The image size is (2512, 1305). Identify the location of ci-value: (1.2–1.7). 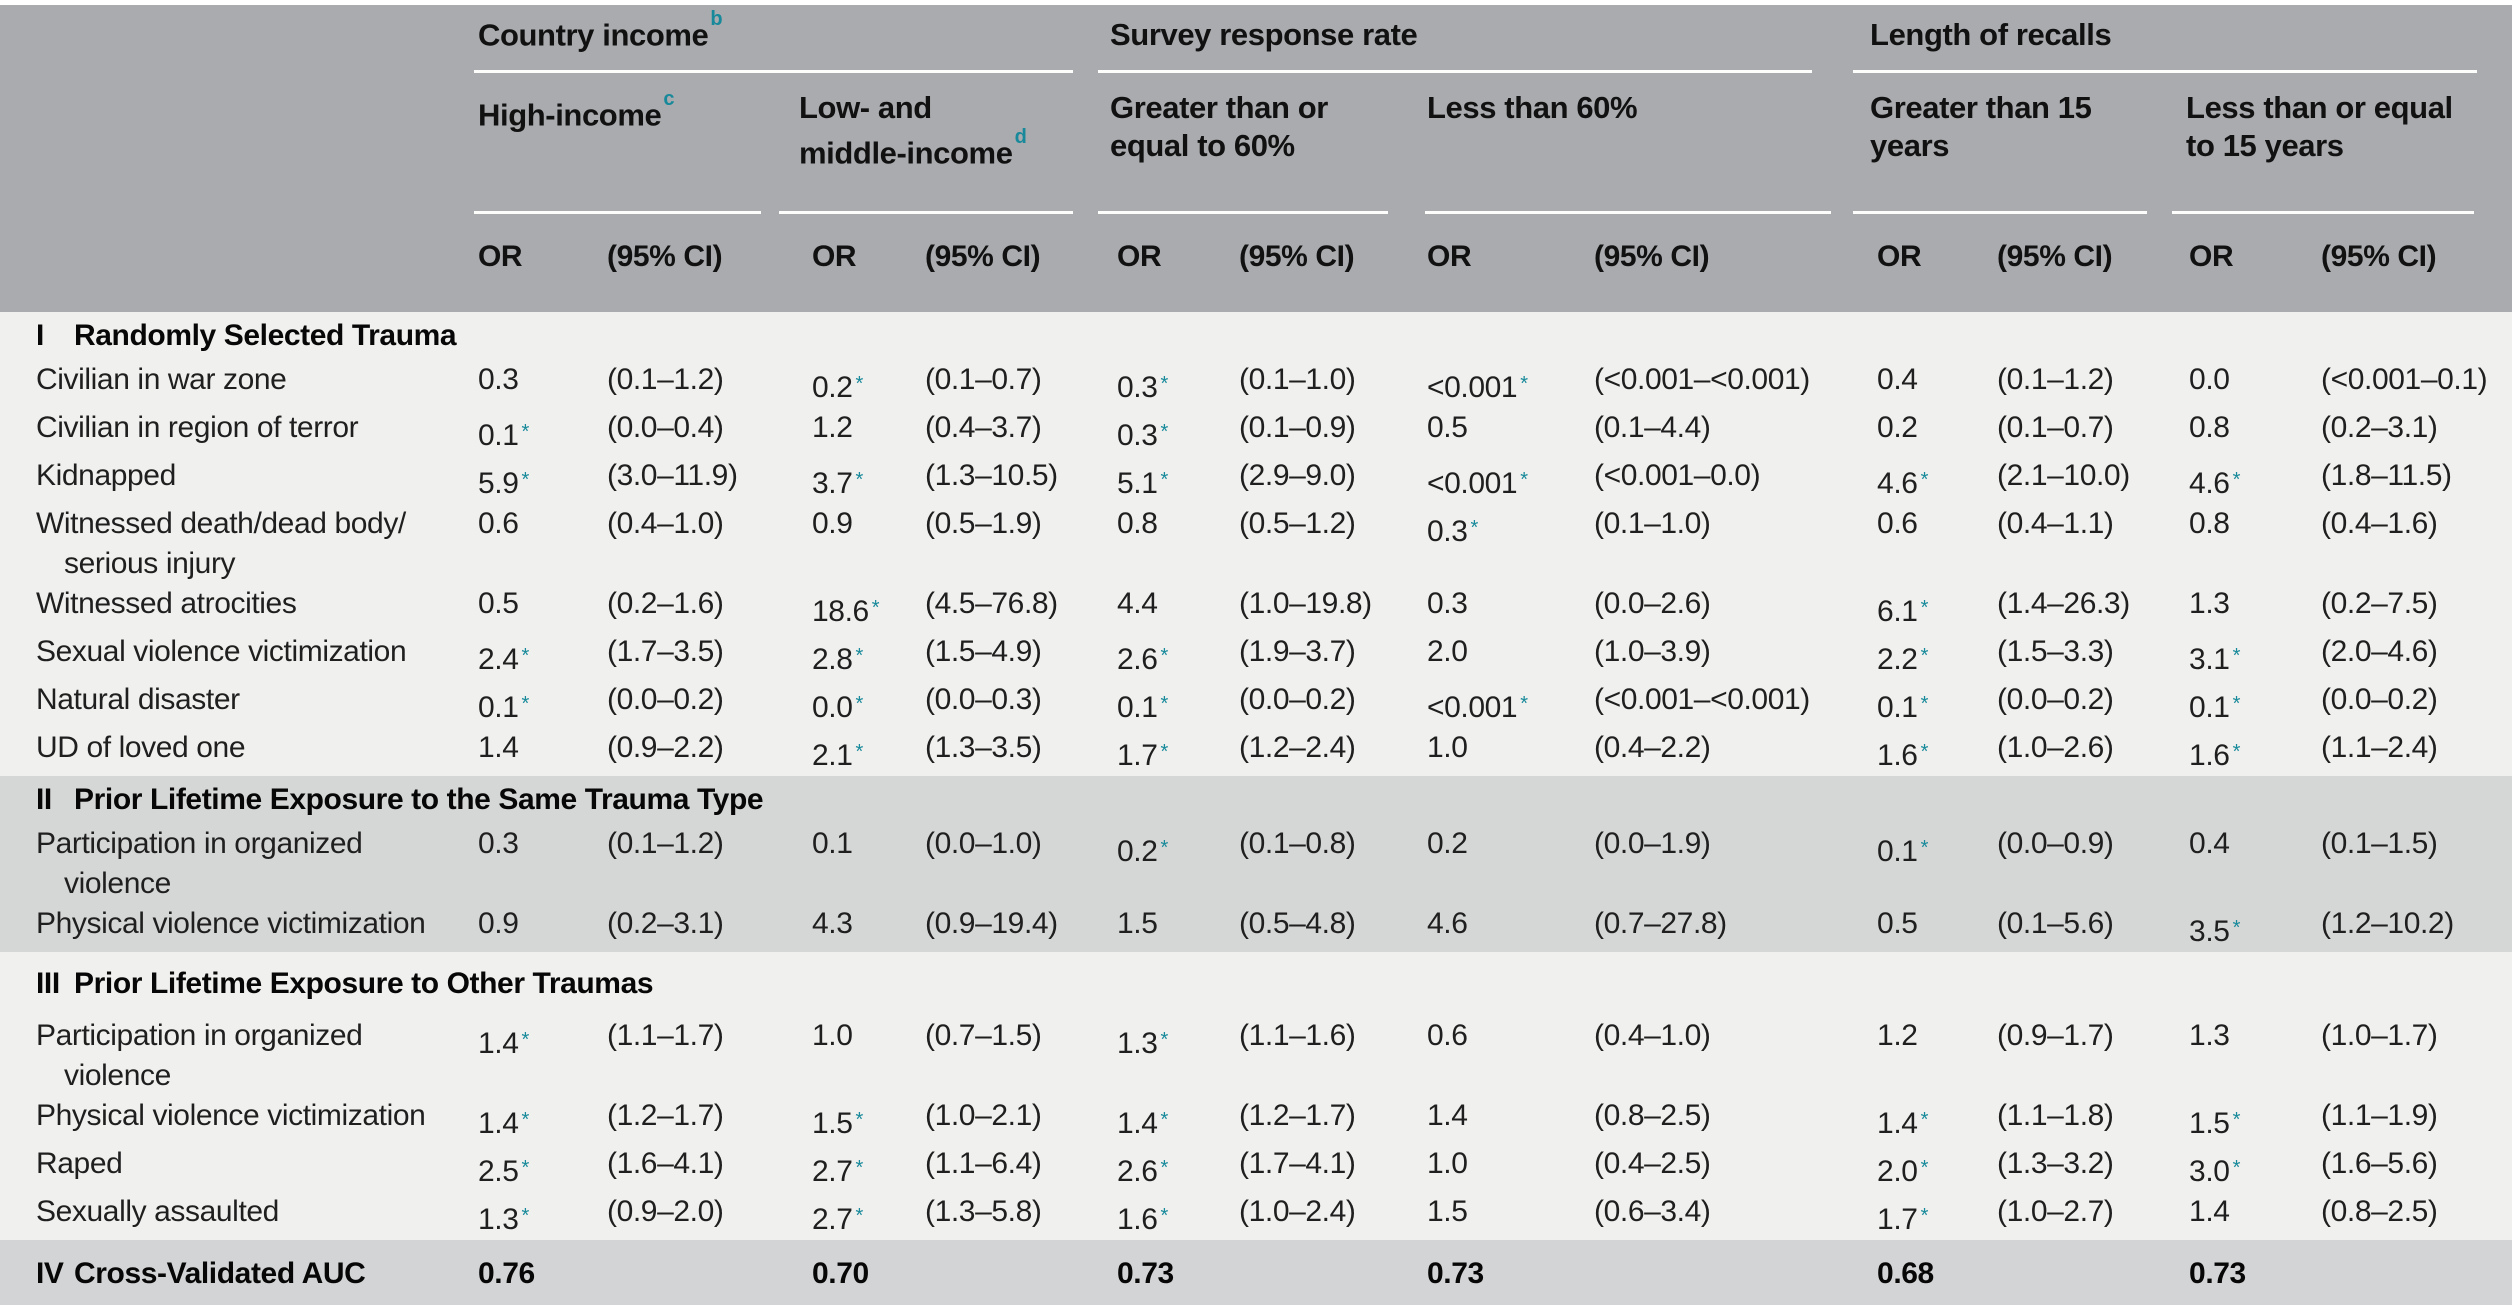
(693, 1120).